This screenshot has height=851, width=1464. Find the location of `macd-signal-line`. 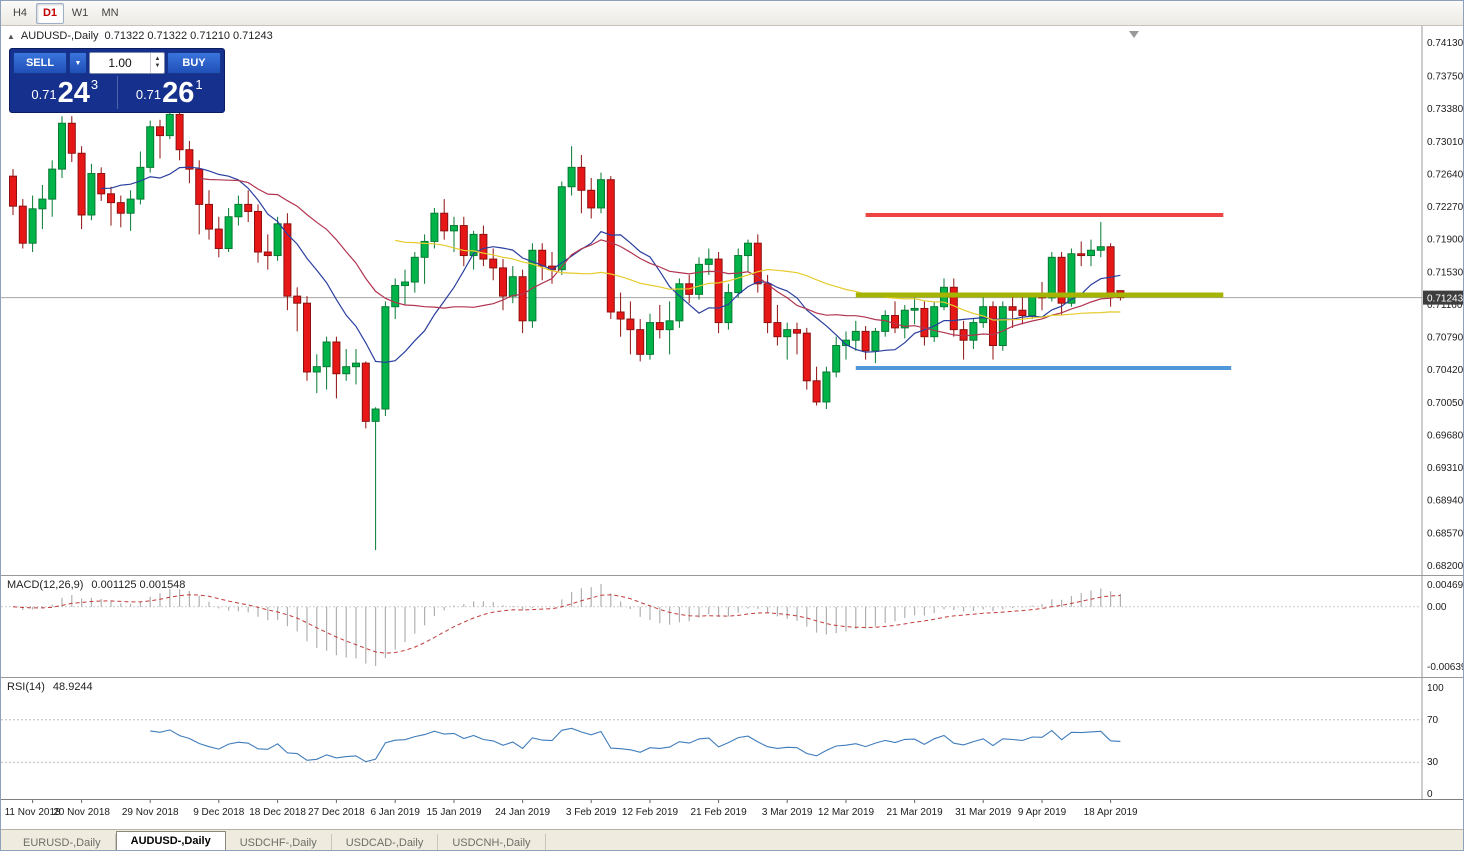

macd-signal-line is located at coordinates (566, 624).